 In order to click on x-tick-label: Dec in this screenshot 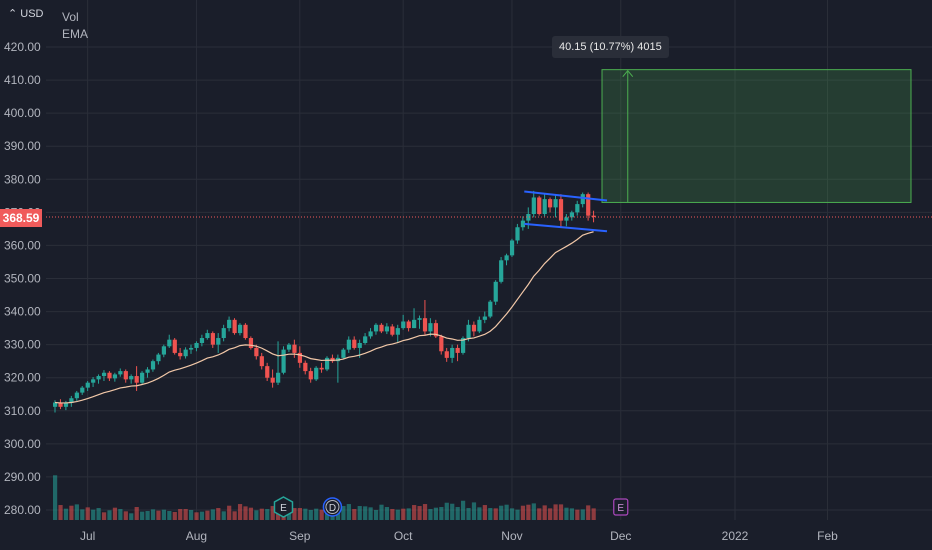, I will do `click(620, 536)`.